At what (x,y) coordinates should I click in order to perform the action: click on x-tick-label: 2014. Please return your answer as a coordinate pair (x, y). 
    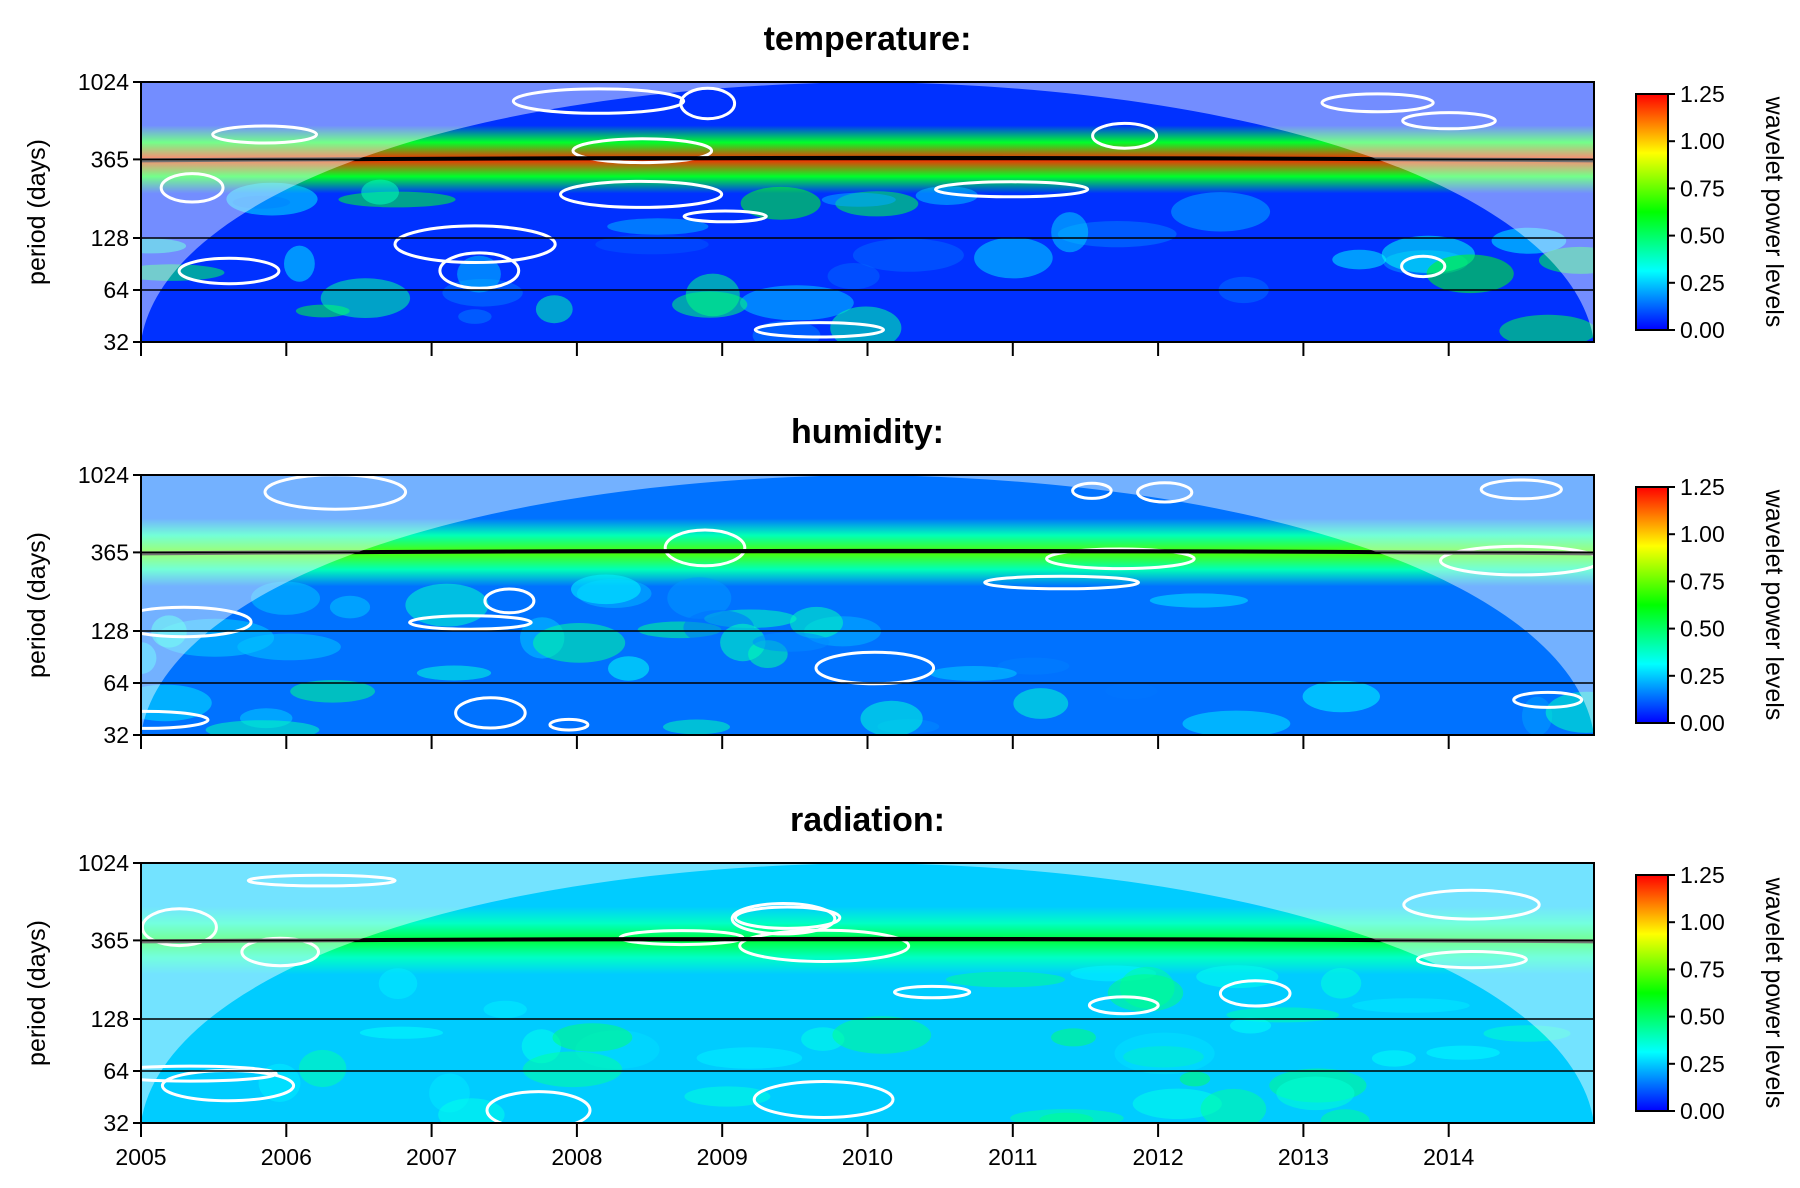
    Looking at the image, I should click on (1448, 1157).